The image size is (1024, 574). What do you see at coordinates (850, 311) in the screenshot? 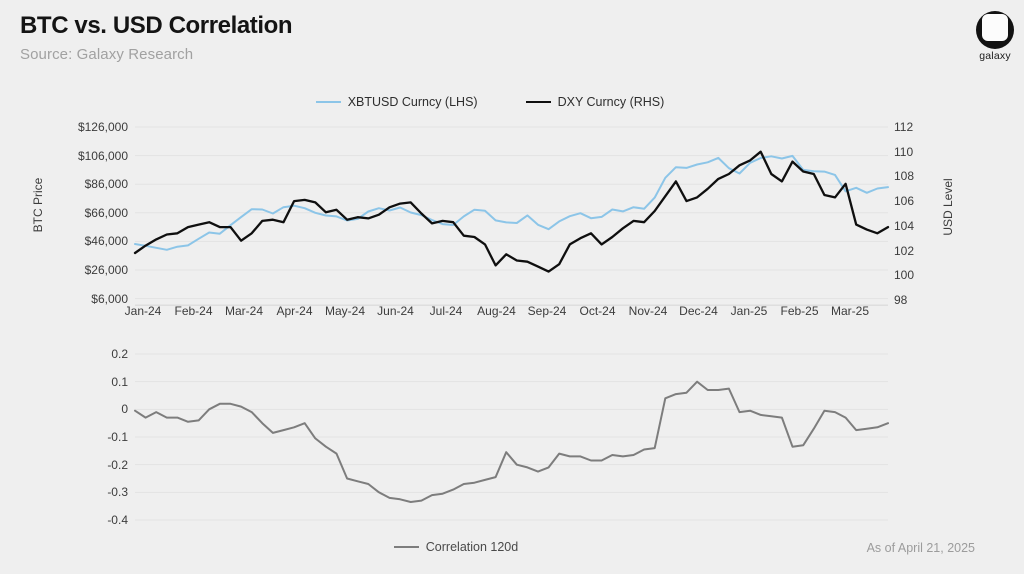
I see `axis-tick-label: Mar-25` at bounding box center [850, 311].